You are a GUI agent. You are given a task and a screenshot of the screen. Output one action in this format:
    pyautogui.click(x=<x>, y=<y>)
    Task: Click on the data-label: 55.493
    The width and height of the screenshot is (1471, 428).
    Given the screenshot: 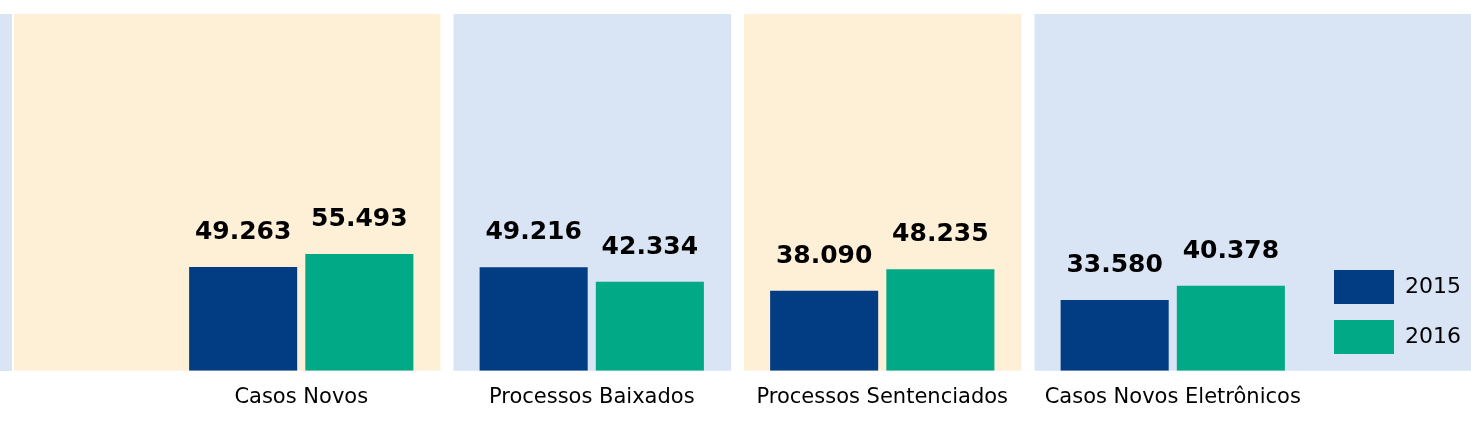 What is the action you would take?
    pyautogui.click(x=359, y=217)
    